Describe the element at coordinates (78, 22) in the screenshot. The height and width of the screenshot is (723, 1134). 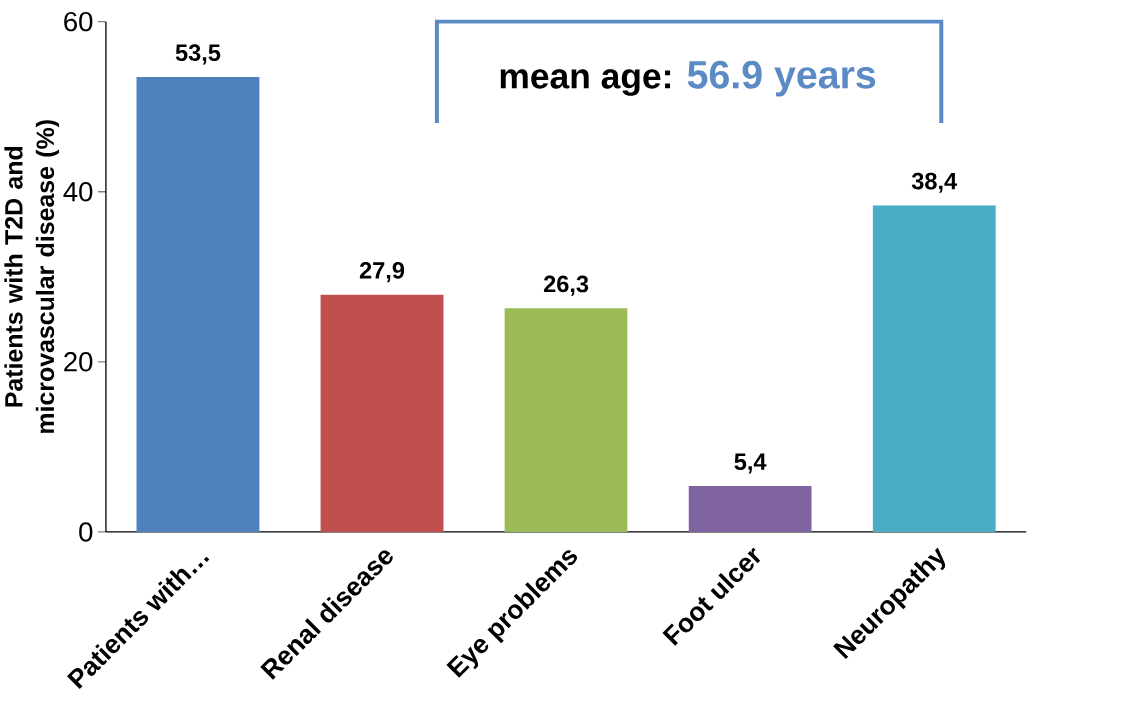
I see `y-tick-label: 60` at that location.